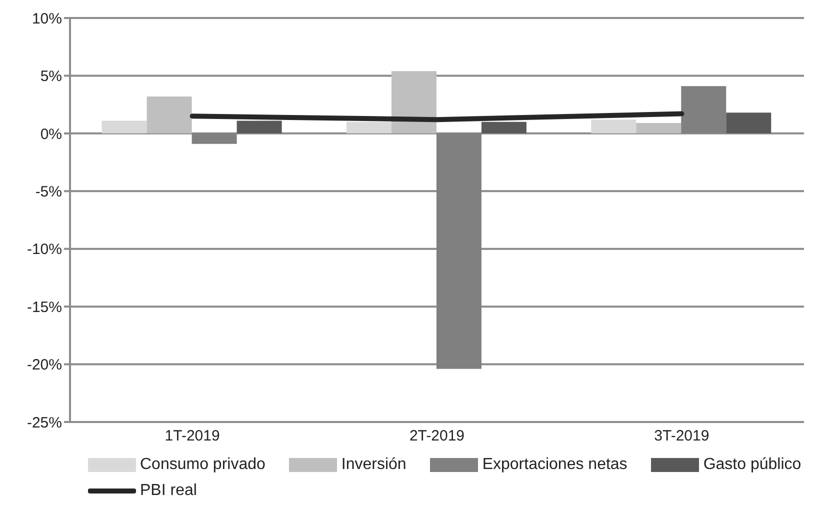 This screenshot has height=507, width=813. What do you see at coordinates (437, 436) in the screenshot?
I see `x-tick-label: 2T-2019` at bounding box center [437, 436].